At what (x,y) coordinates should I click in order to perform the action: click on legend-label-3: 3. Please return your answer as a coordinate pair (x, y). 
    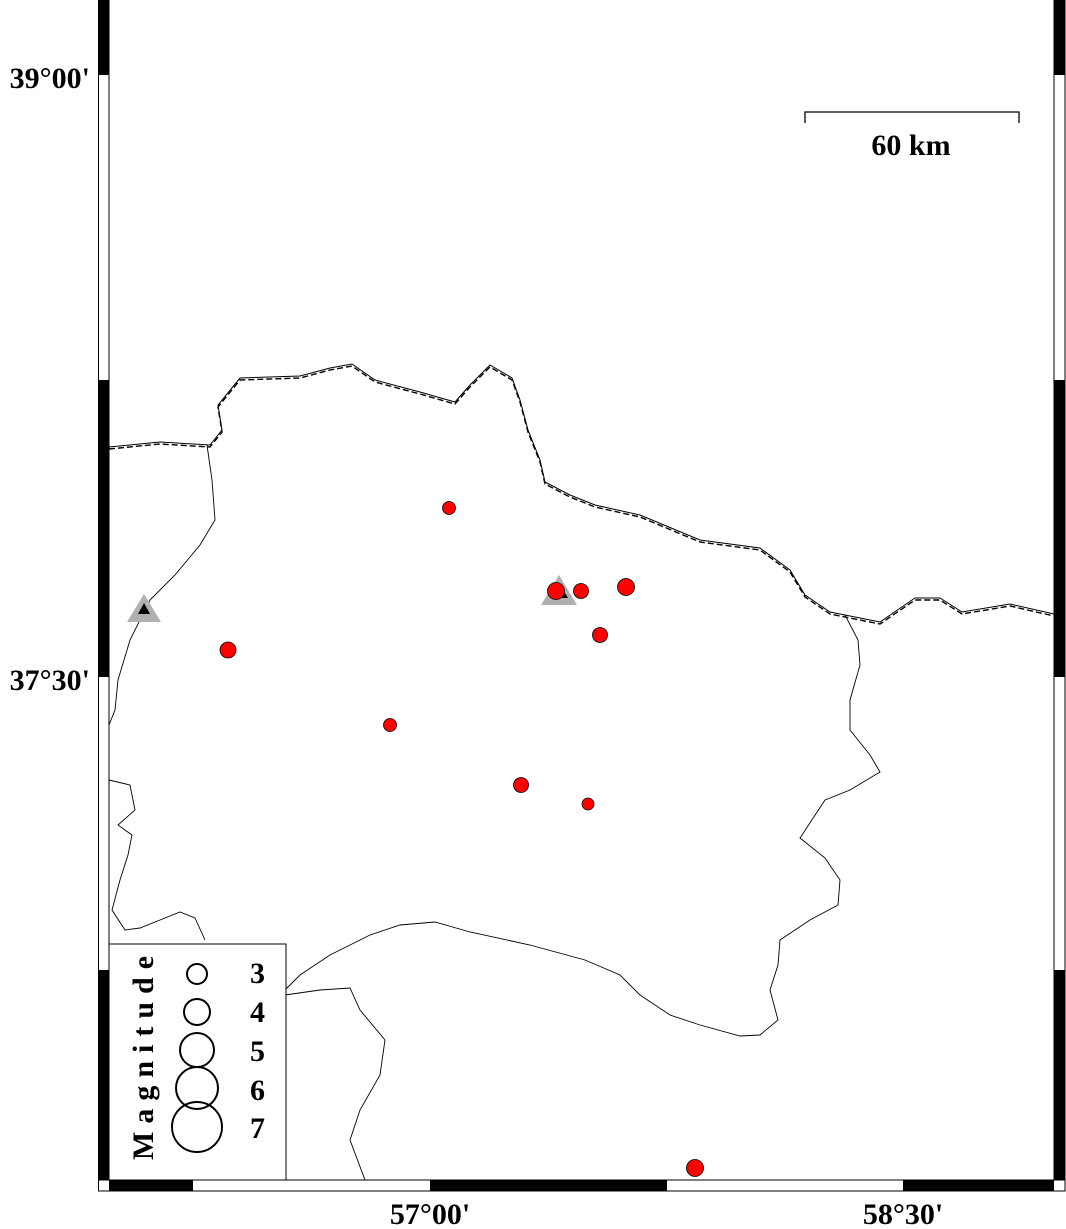
    Looking at the image, I should click on (257, 973).